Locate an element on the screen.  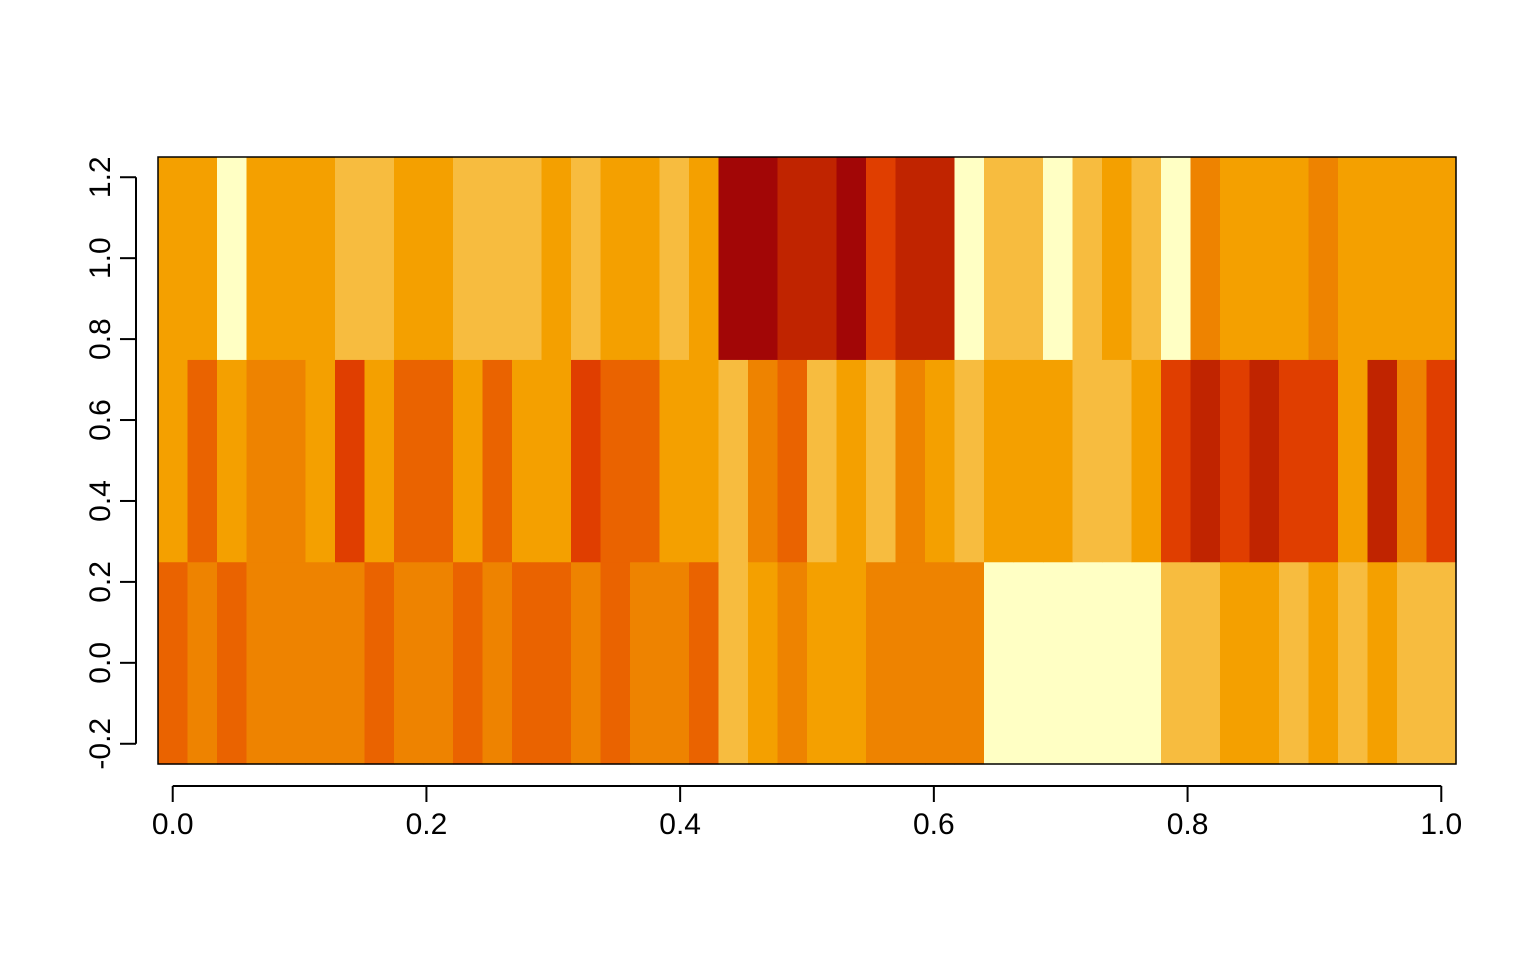
y-tick-label: -0.2 is located at coordinates (100, 744).